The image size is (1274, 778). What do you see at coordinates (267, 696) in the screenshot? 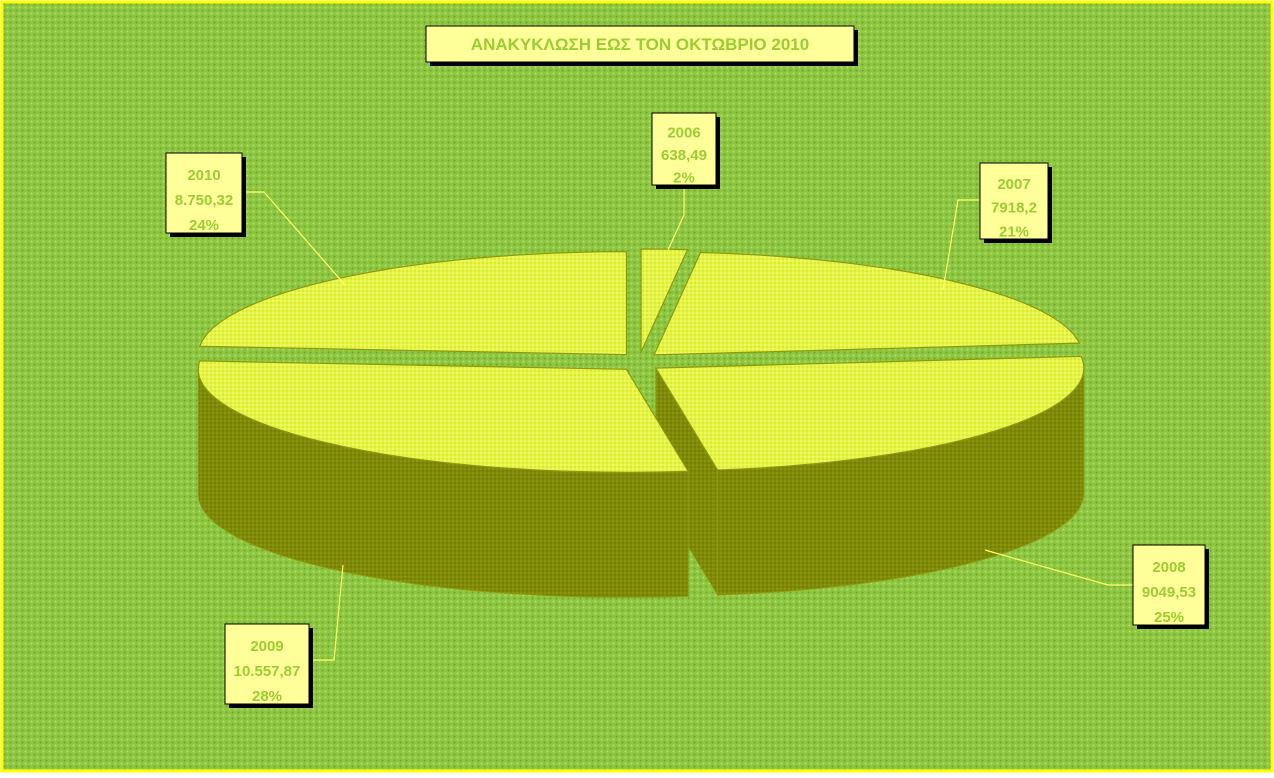
I see `data-label-percent: 28%` at bounding box center [267, 696].